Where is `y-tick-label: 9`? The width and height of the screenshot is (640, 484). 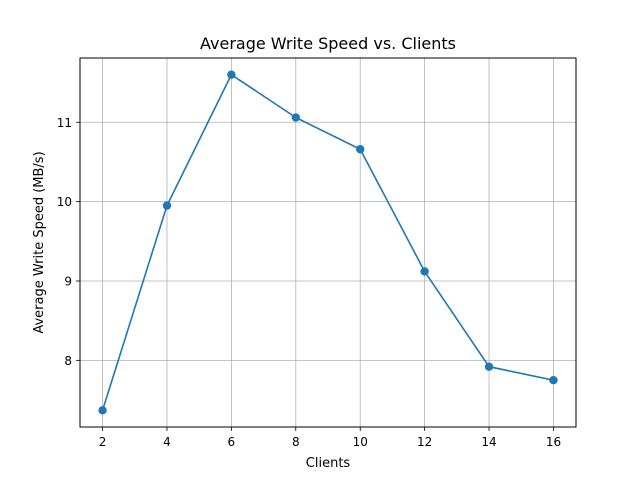
y-tick-label: 9 is located at coordinates (68, 281).